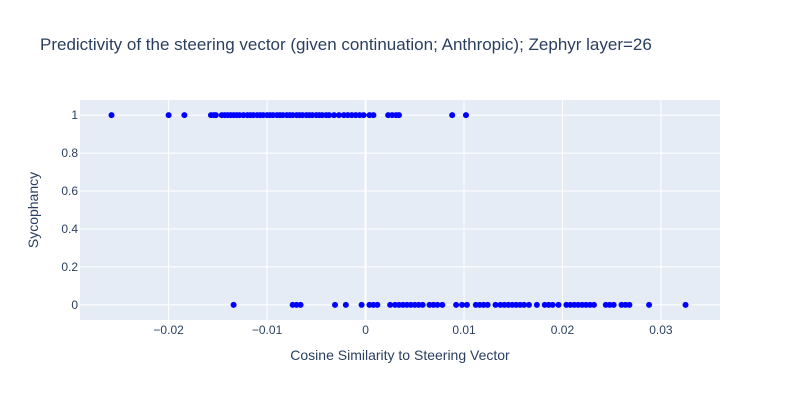 Image resolution: width=800 pixels, height=405 pixels. What do you see at coordinates (661, 330) in the screenshot?
I see `x-tick-label: 0.03` at bounding box center [661, 330].